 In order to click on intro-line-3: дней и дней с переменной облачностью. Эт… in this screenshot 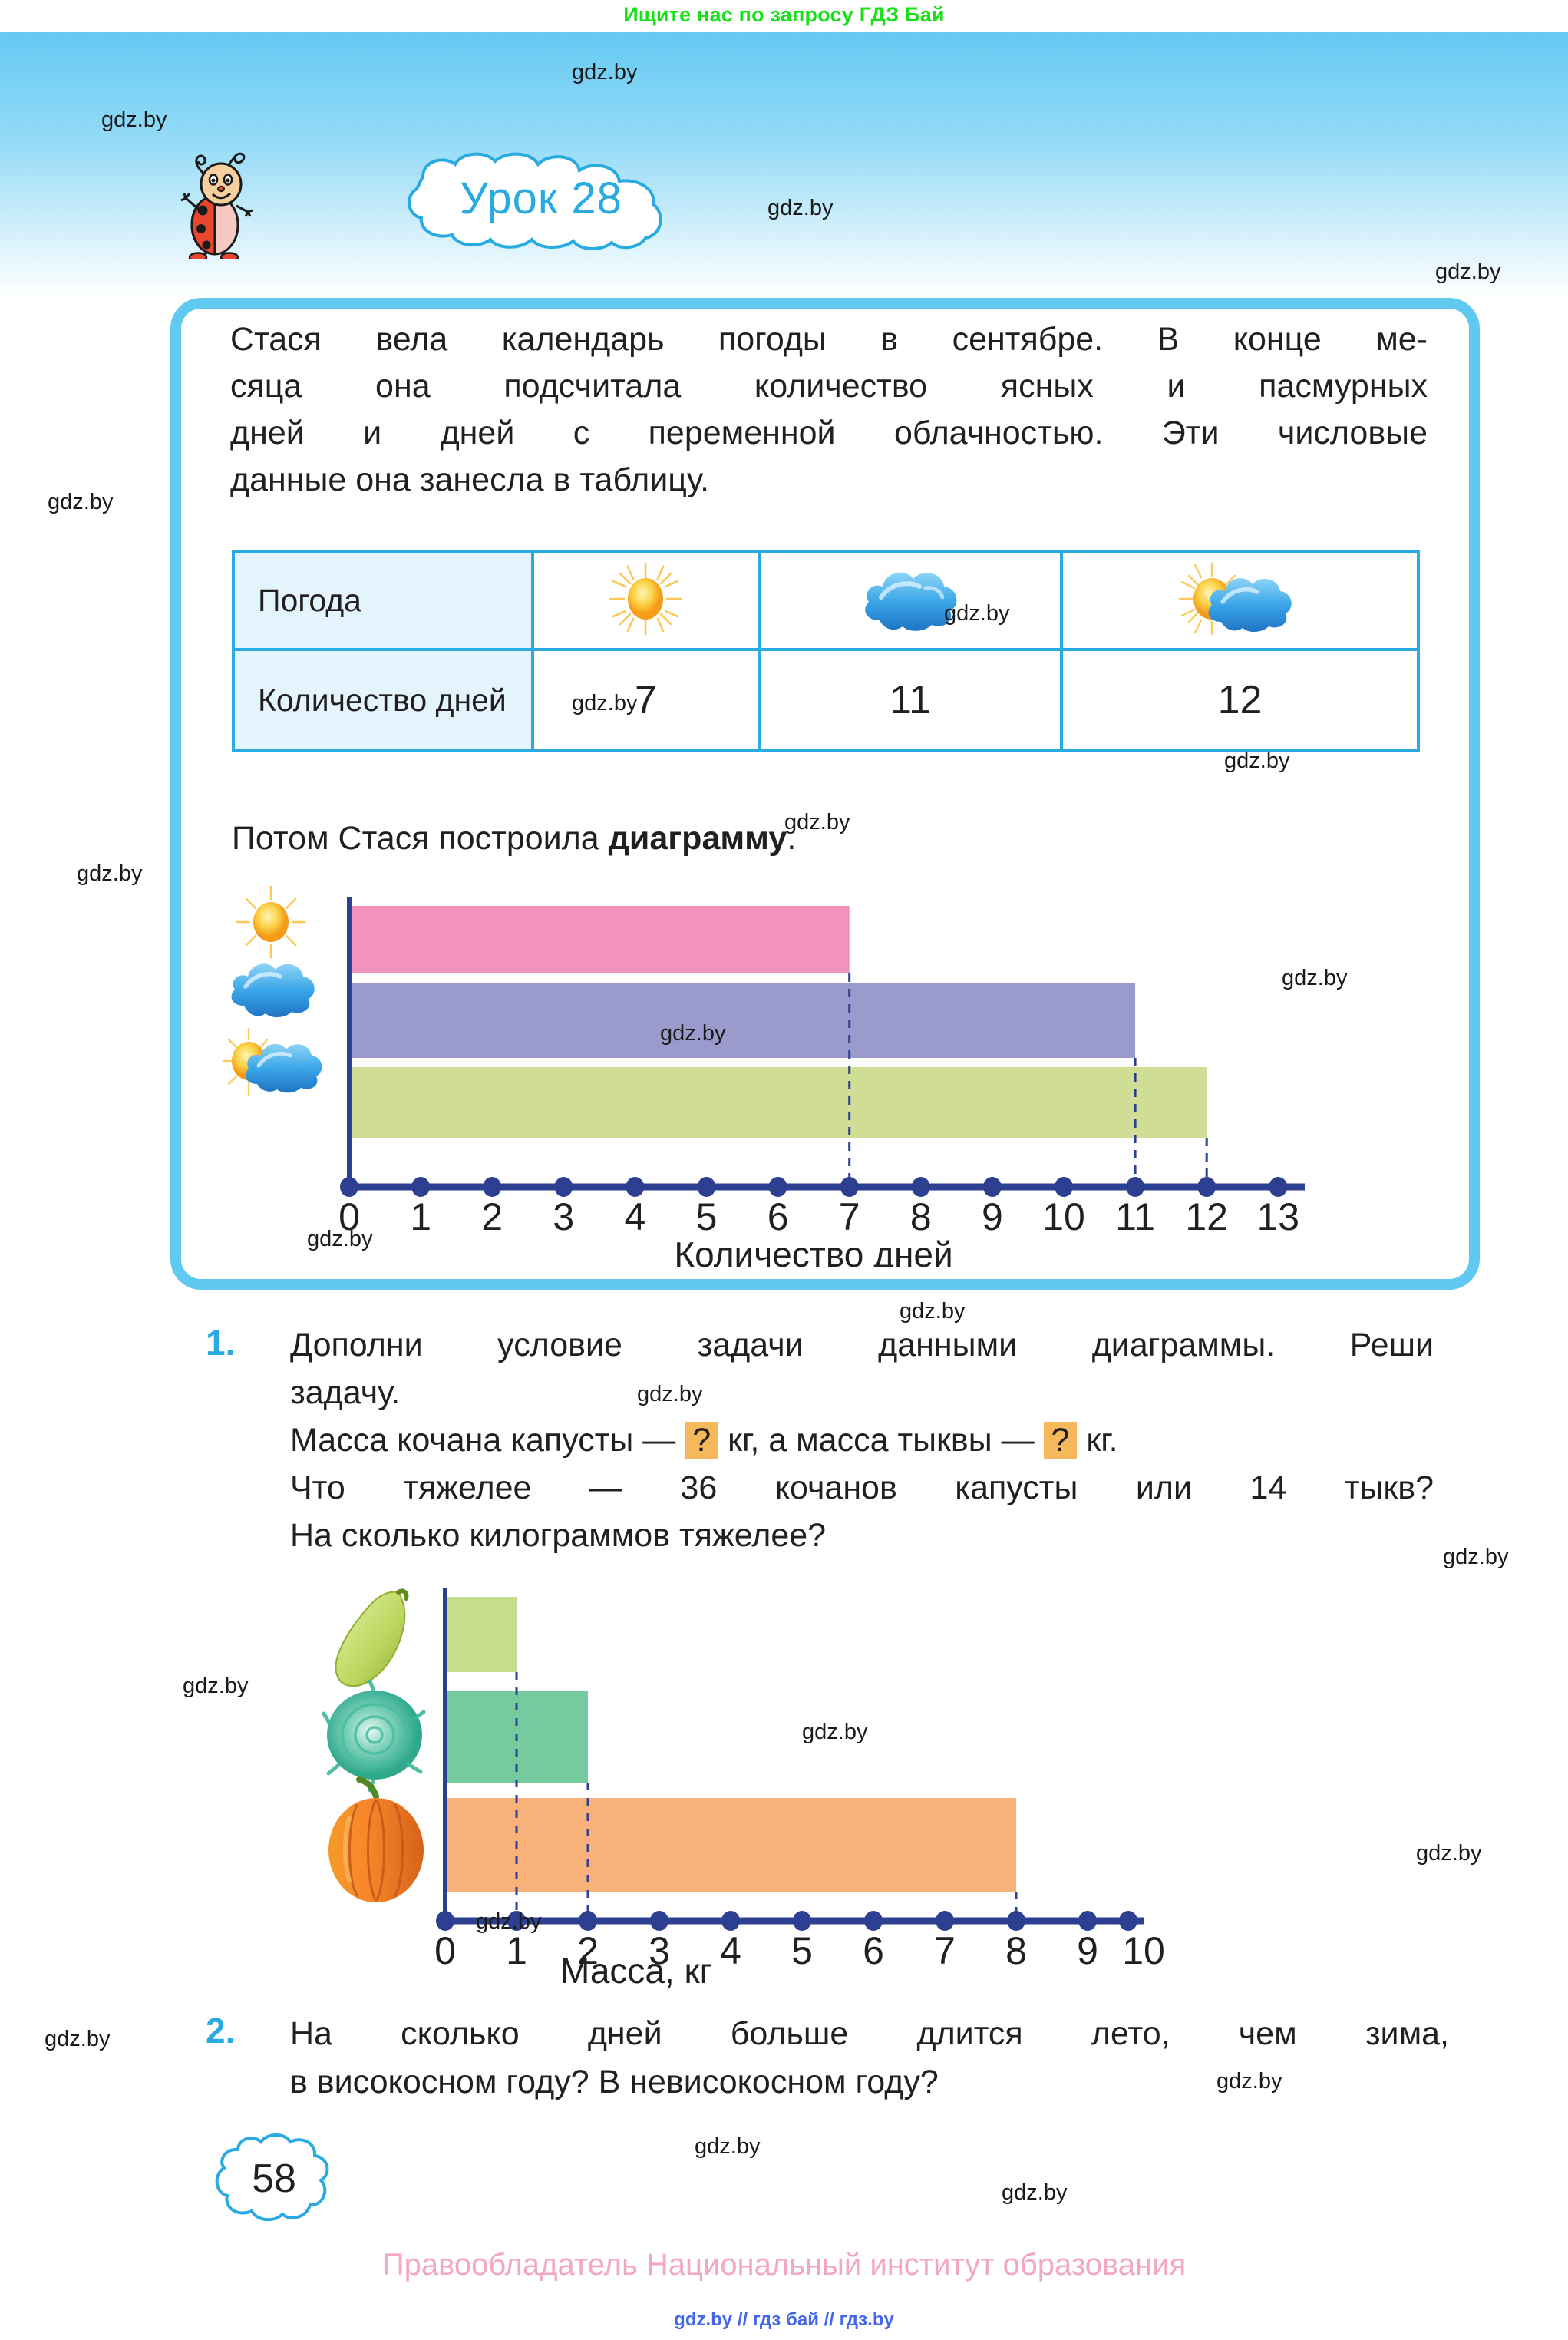, I will do `click(829, 433)`.